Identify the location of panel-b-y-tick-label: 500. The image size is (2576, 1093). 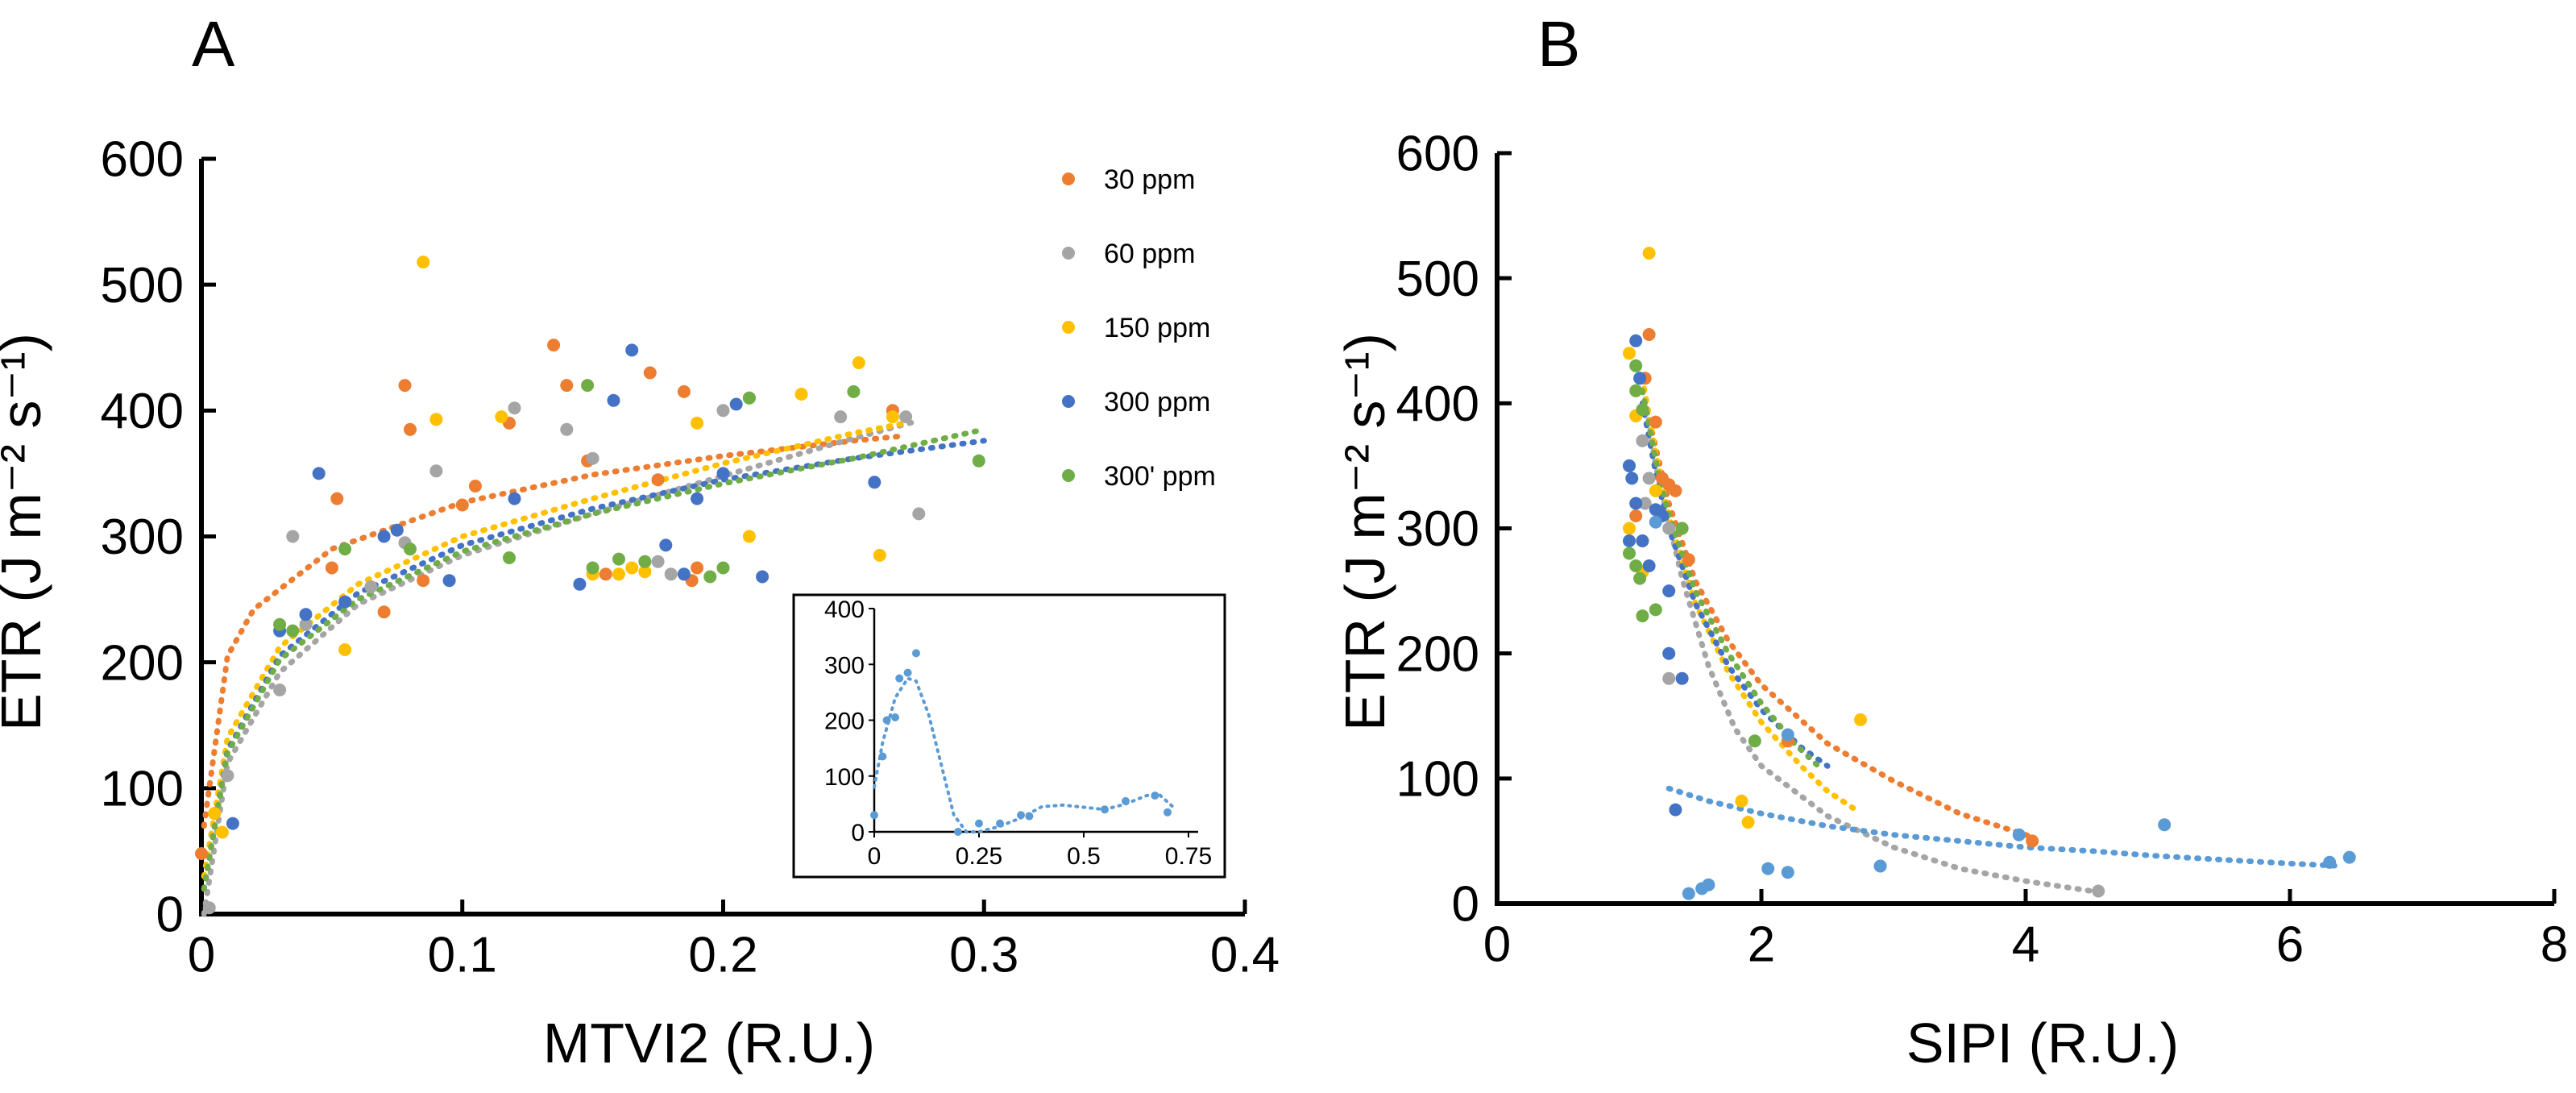
(1437, 279).